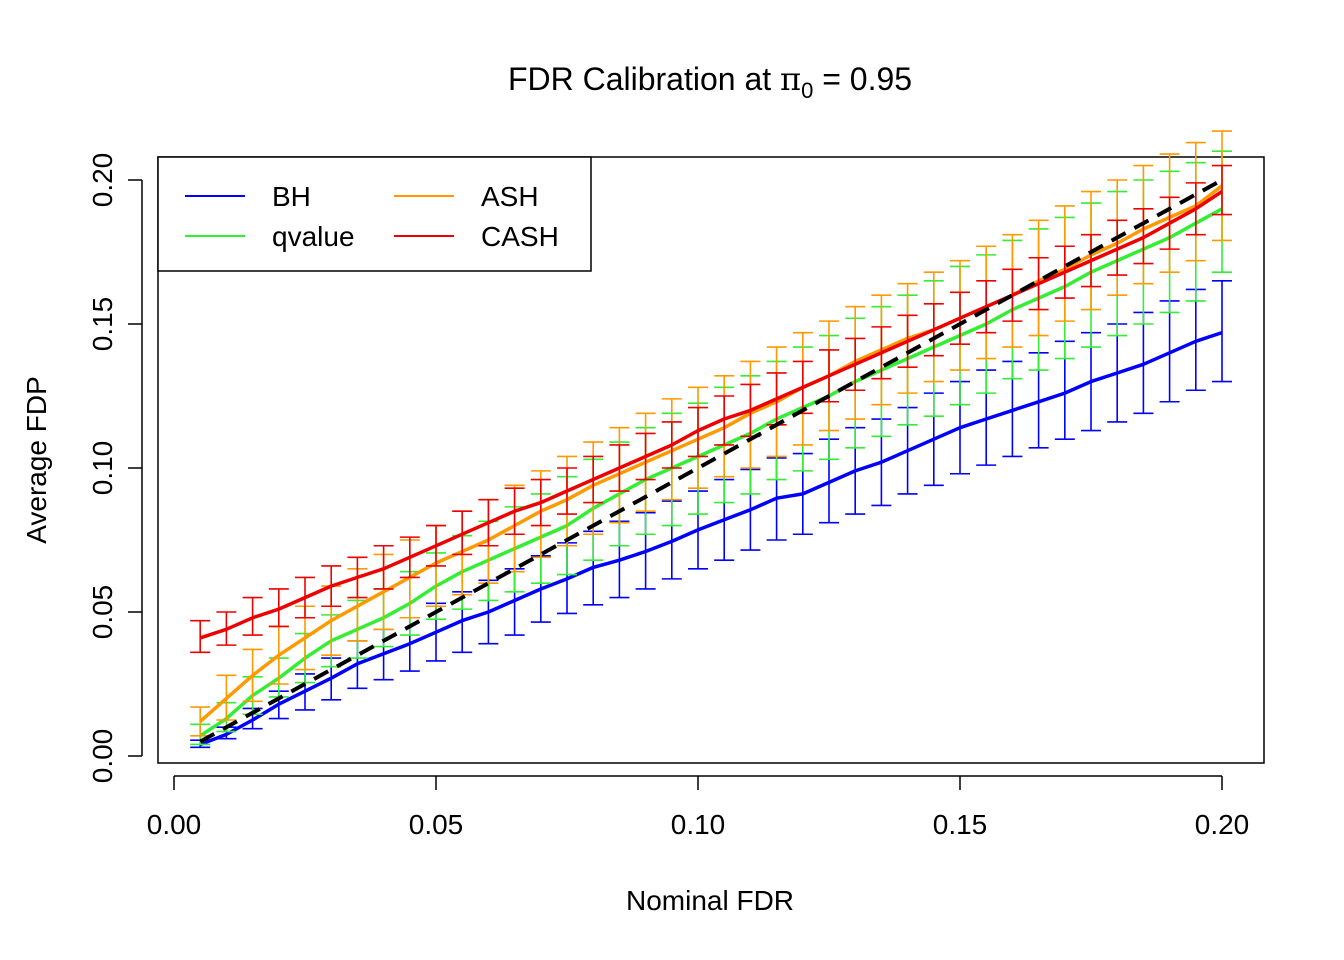 The height and width of the screenshot is (960, 1344). I want to click on chart-title-prefix: FDR Calibration at, so click(644, 79).